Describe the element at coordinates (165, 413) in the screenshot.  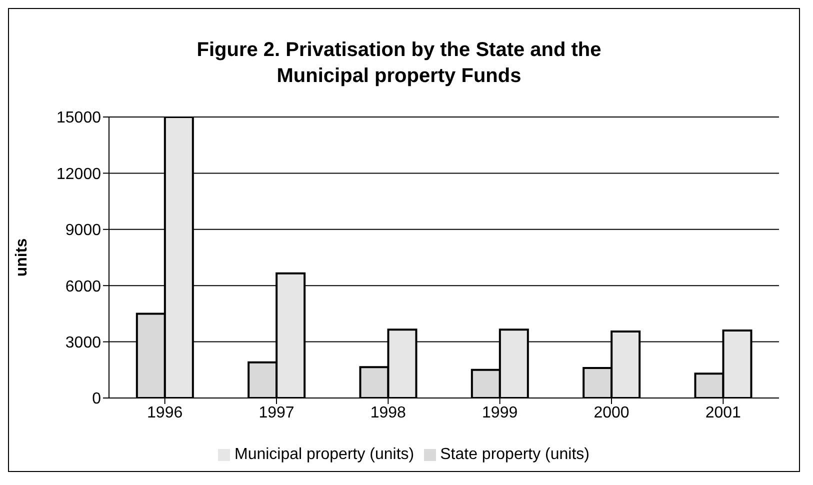
I see `x-tick-label: 1996` at that location.